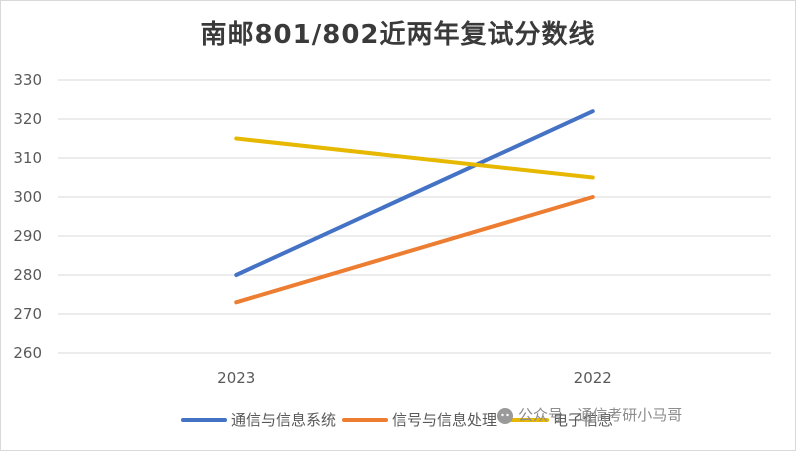 The width and height of the screenshot is (796, 451). What do you see at coordinates (27, 158) in the screenshot?
I see `y-tick-label: 310` at bounding box center [27, 158].